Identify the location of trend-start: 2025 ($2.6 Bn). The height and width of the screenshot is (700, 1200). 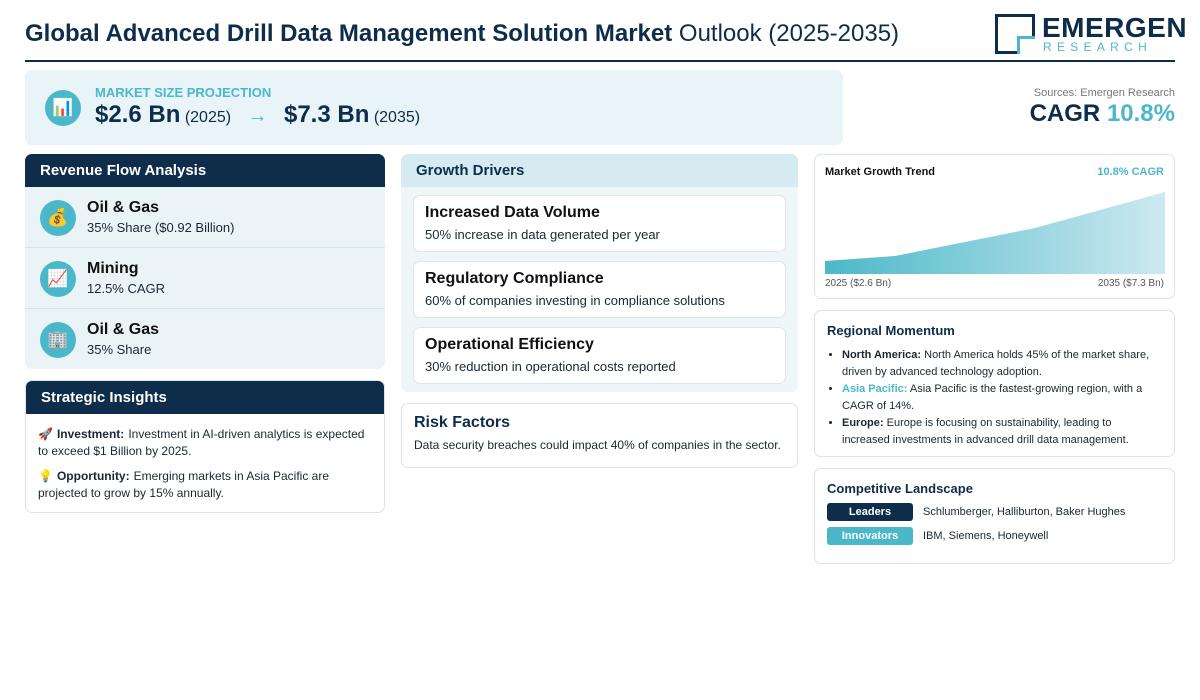
(858, 283).